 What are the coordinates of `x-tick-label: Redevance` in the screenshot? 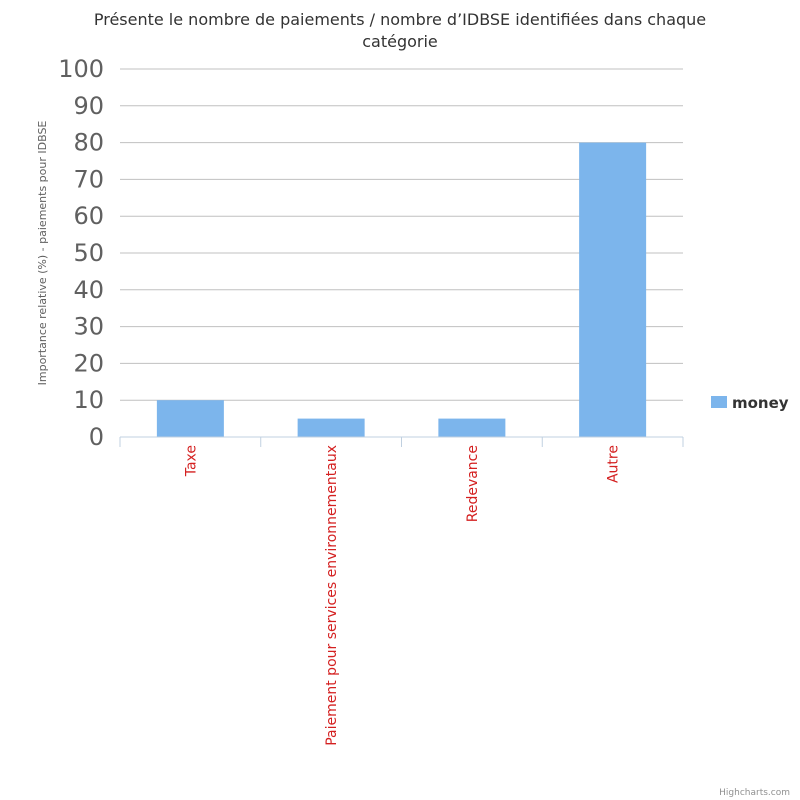 It's located at (473, 483).